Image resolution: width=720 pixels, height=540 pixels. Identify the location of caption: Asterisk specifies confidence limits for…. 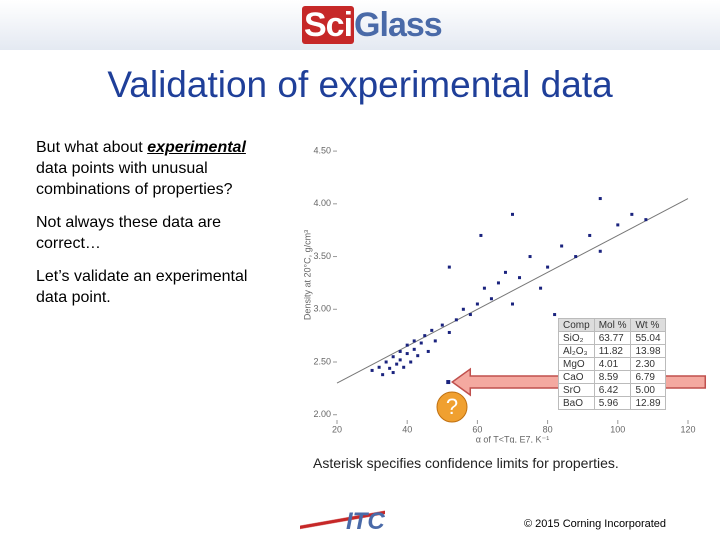
(466, 463).